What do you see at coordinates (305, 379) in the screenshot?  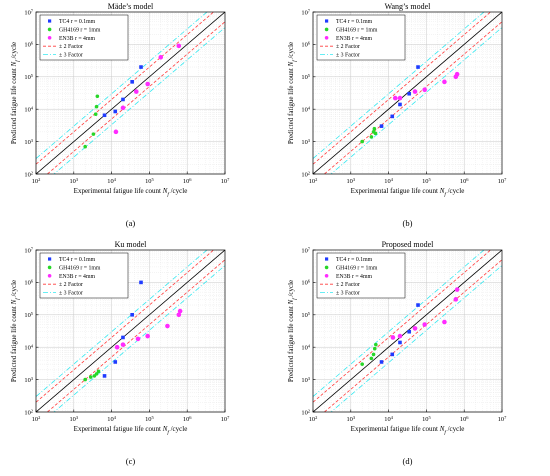 I see `y-tick-label: 10³` at bounding box center [305, 379].